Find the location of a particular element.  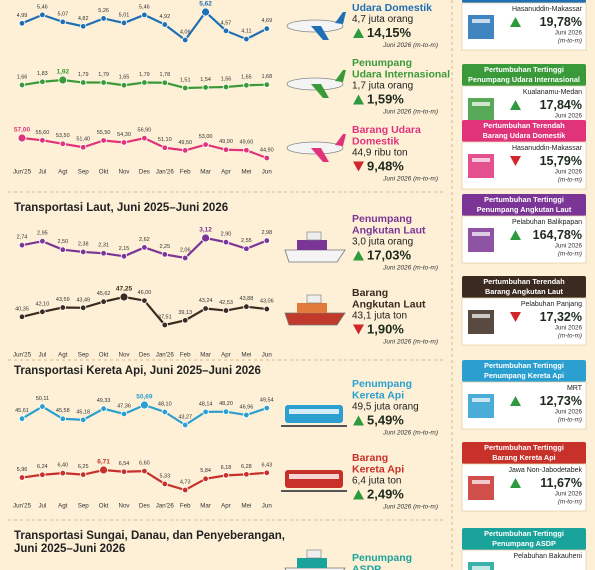

data-label: 48,20 is located at coordinates (226, 404).